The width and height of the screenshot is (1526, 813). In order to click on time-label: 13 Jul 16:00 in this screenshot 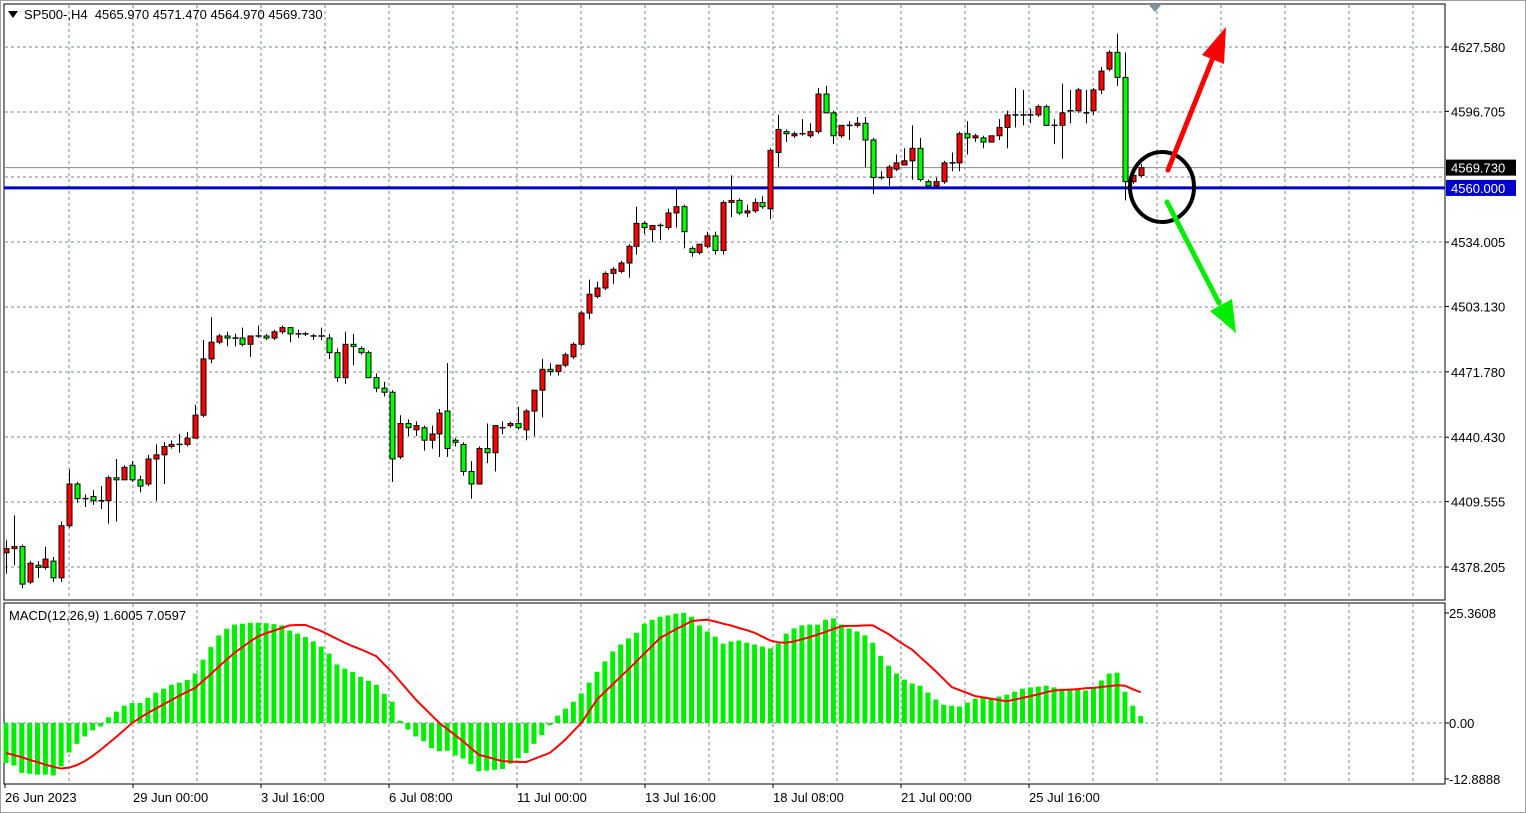, I will do `click(680, 797)`.